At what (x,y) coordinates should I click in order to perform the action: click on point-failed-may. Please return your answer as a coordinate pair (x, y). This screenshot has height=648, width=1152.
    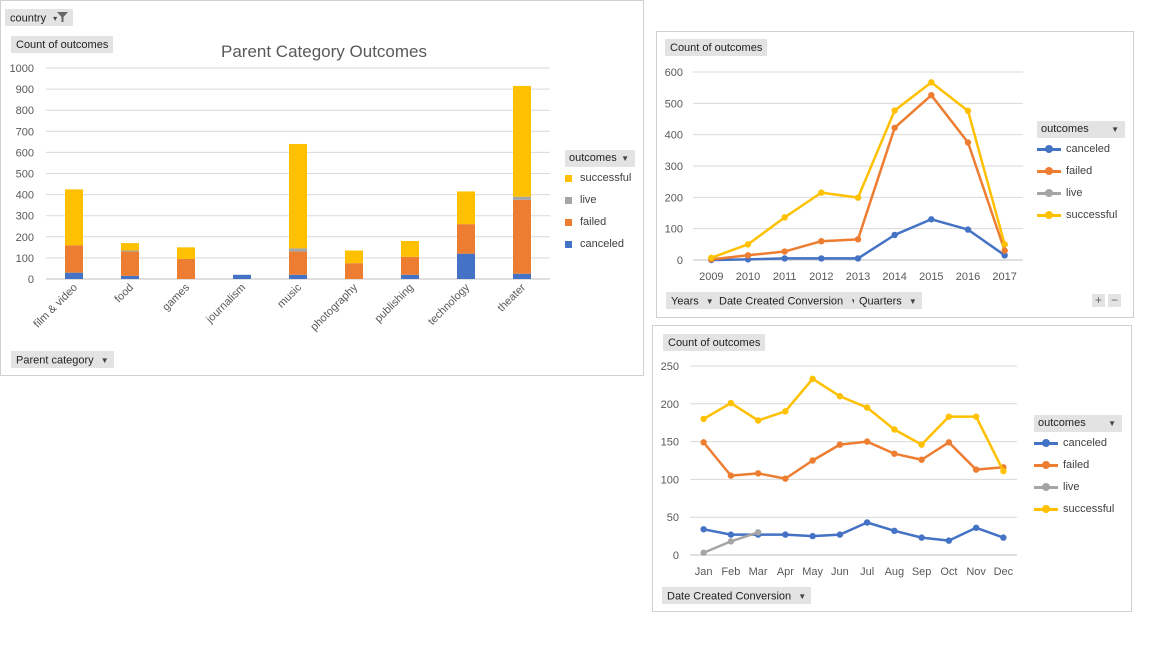
    Looking at the image, I should click on (812, 460).